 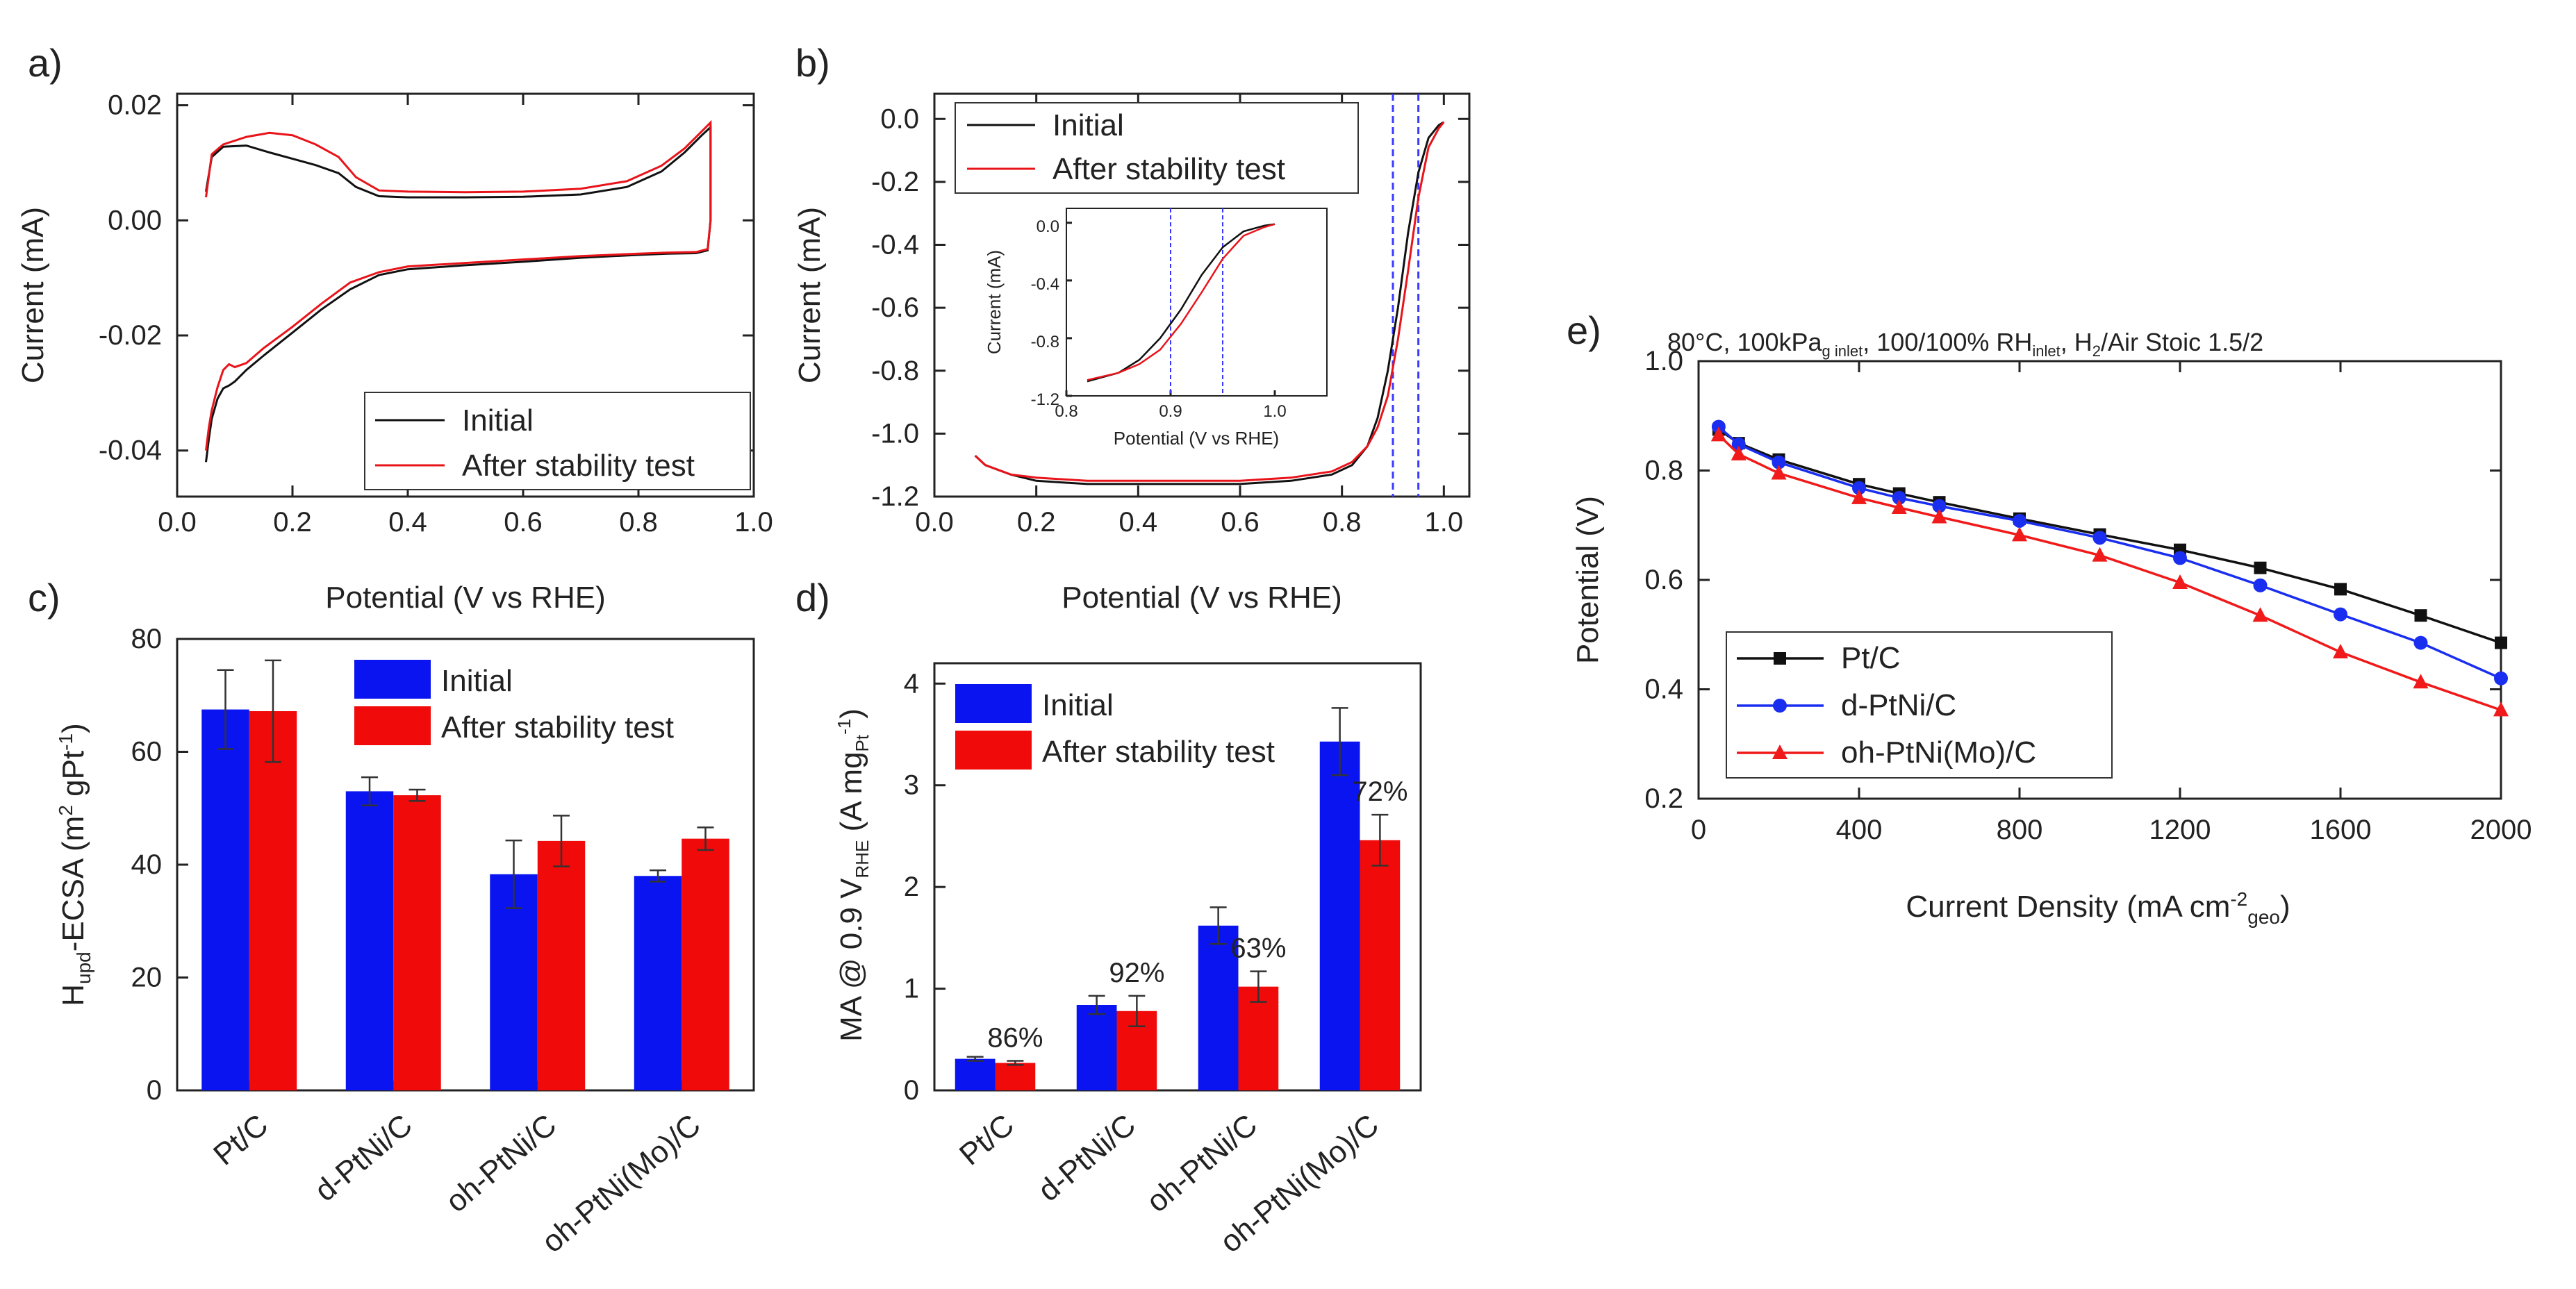 I want to click on panel-c-ylabel-end: ), so click(x=73, y=728).